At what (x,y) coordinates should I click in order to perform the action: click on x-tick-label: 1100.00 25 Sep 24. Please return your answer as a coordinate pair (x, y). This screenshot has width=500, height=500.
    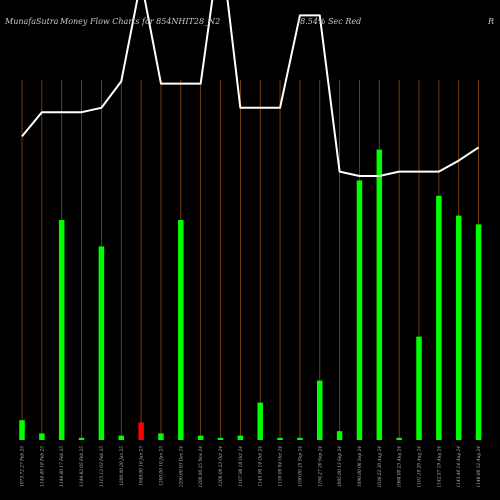
    Looking at the image, I should click on (300, 466).